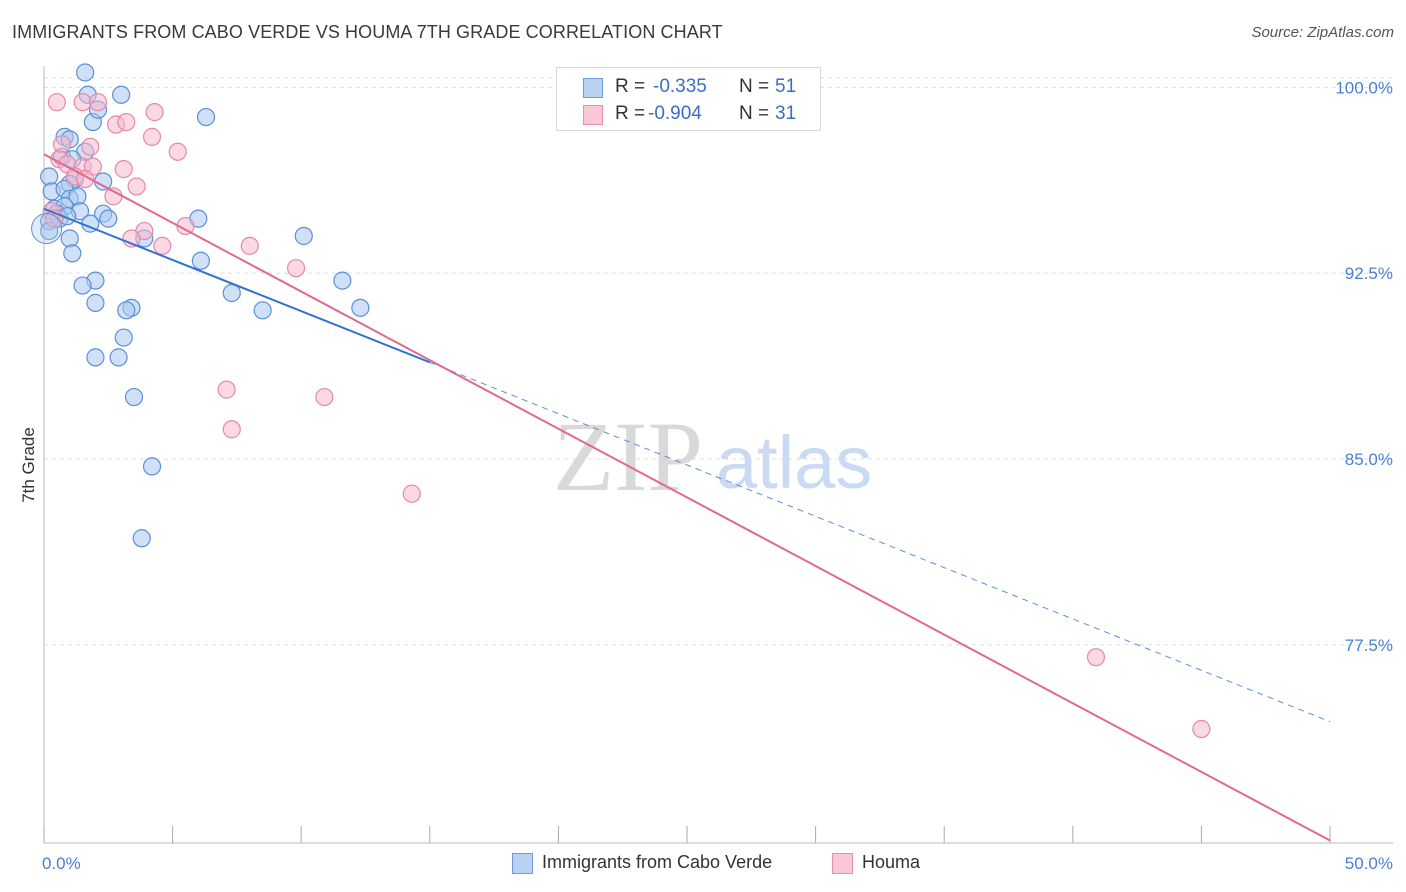 The height and width of the screenshot is (892, 1406). Describe the element at coordinates (1322, 32) in the screenshot. I see `source-label: Source: ZipAtlas.com` at that location.